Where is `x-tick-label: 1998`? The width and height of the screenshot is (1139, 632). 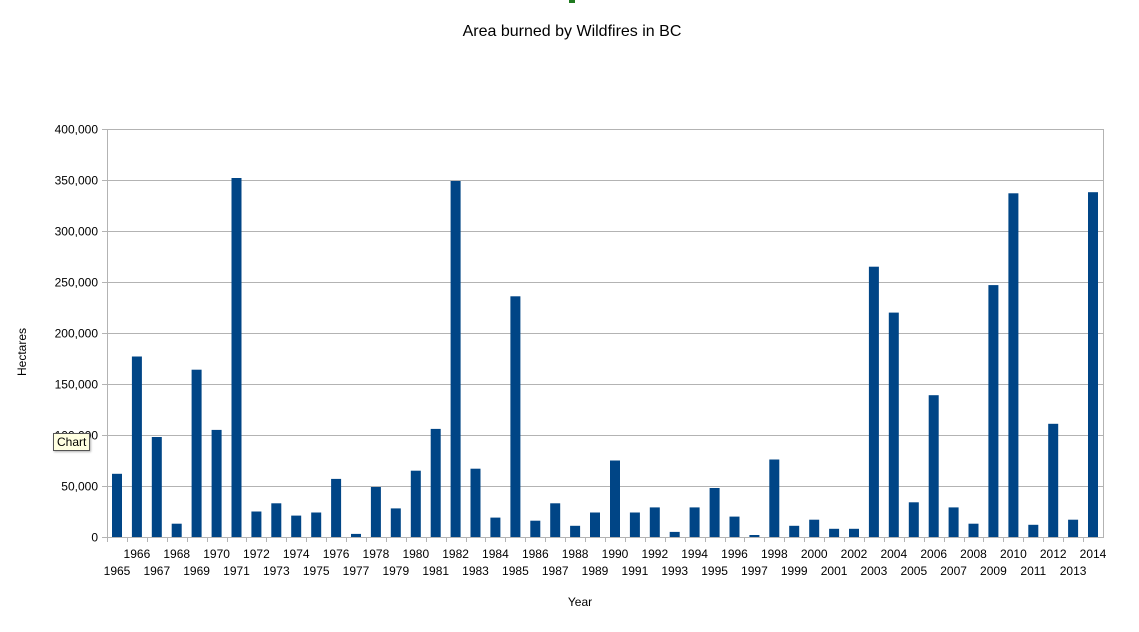 x-tick-label: 1998 is located at coordinates (774, 554).